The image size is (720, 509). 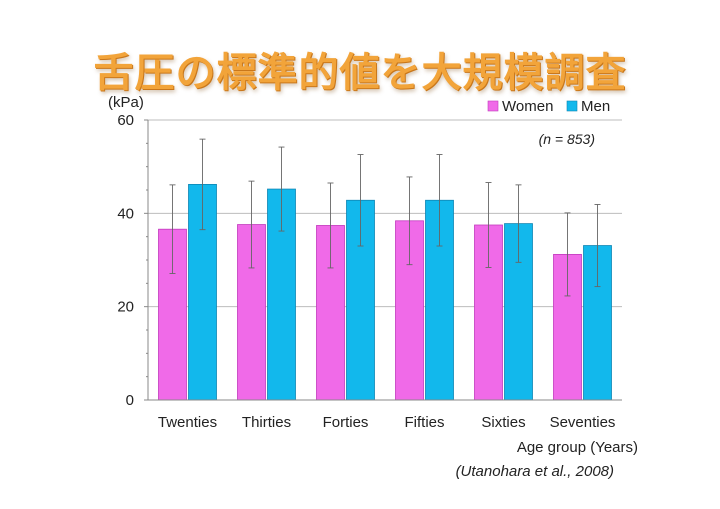 What do you see at coordinates (503, 422) in the screenshot?
I see `x-tick-label: Sixties` at bounding box center [503, 422].